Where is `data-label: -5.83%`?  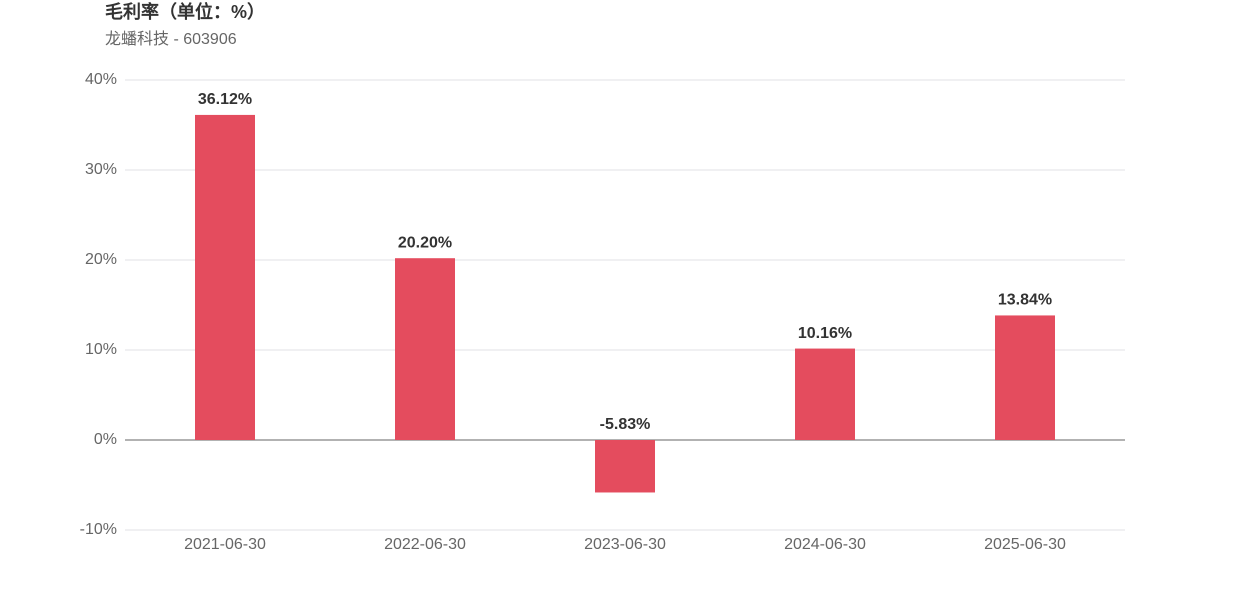
data-label: -5.83% is located at coordinates (625, 424).